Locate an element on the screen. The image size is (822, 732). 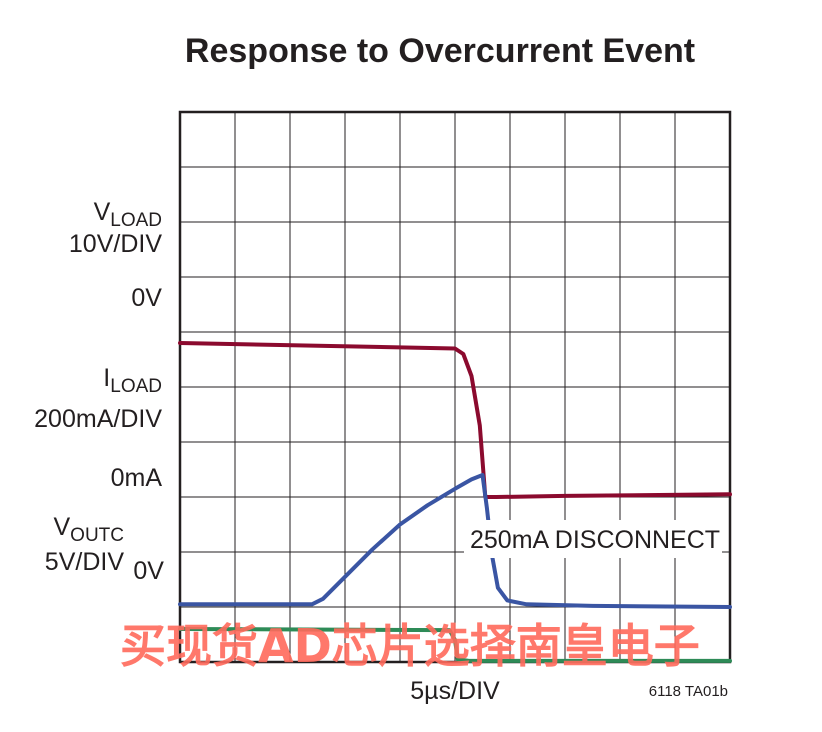
channel-3-zero-label: 0V is located at coordinates (148, 571).